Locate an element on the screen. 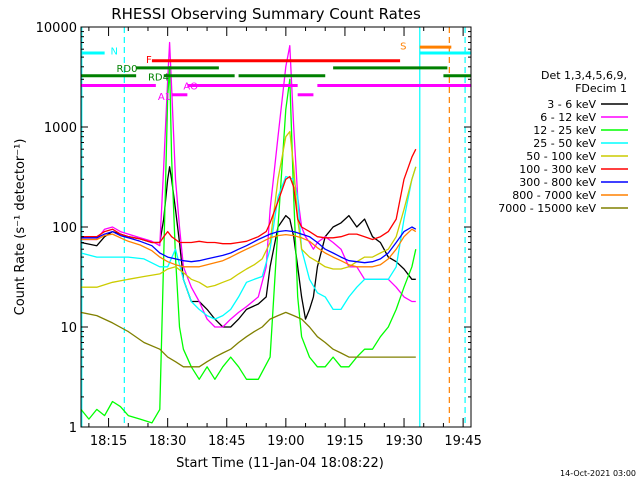  x-tick-label: 19:30 is located at coordinates (403, 441).